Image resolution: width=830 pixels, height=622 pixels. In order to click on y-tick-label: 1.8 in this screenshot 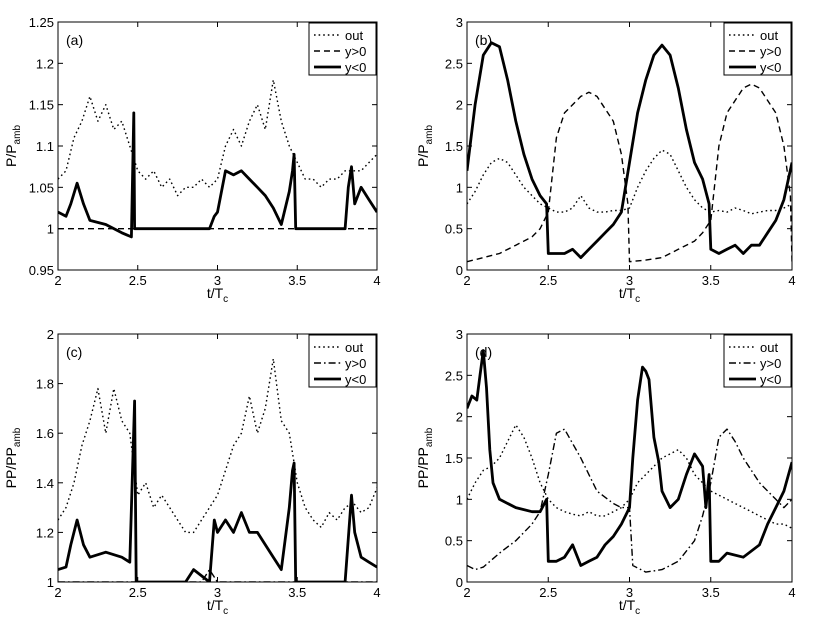, I will do `click(45, 384)`.